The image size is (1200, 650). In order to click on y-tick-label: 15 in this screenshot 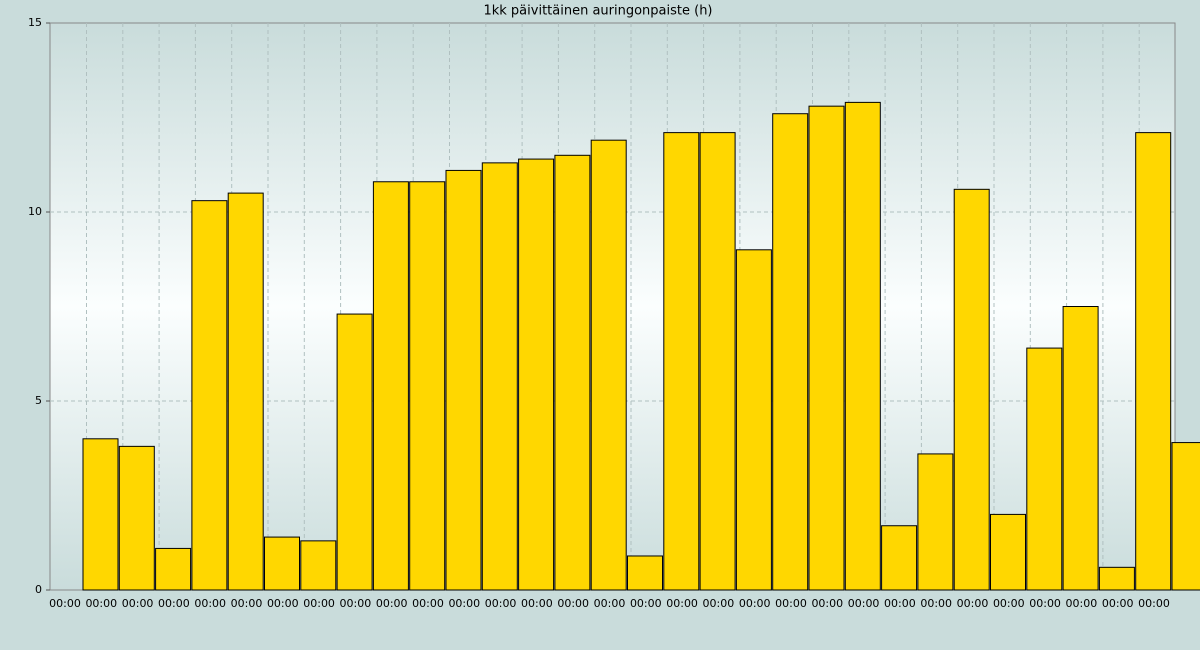, I will do `click(35, 22)`.